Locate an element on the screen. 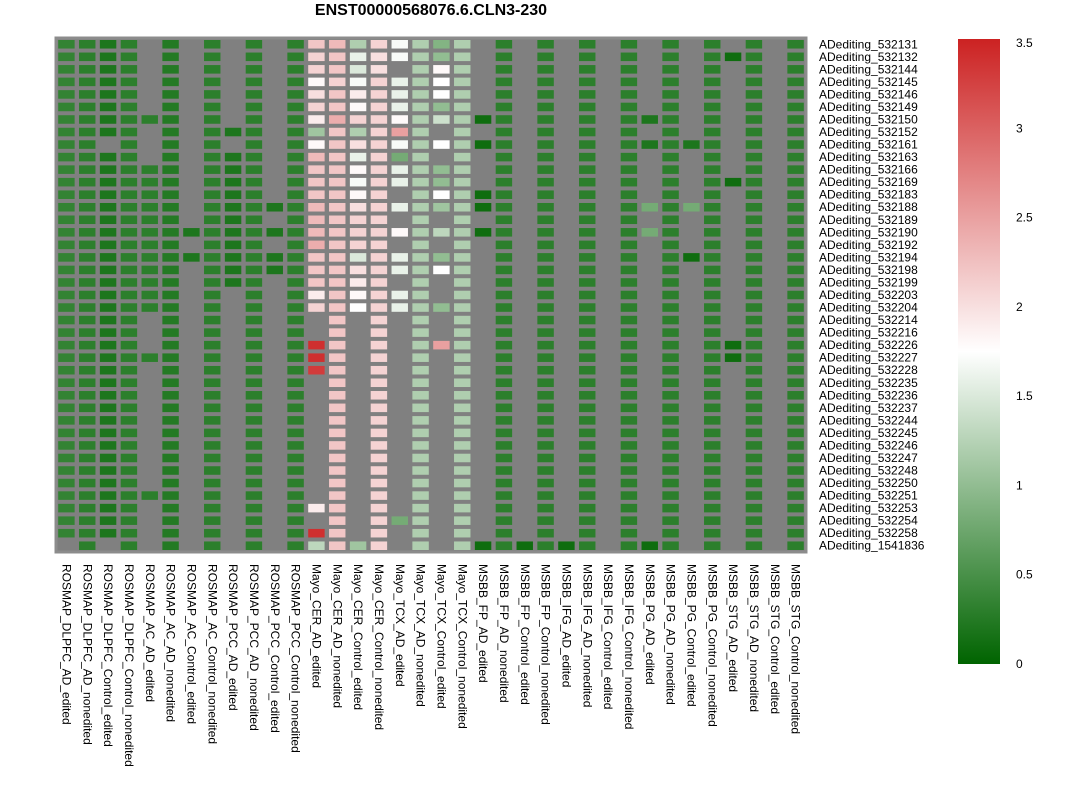 This screenshot has height=803, width=1066. row-label: ADediting_532244 is located at coordinates (868, 420).